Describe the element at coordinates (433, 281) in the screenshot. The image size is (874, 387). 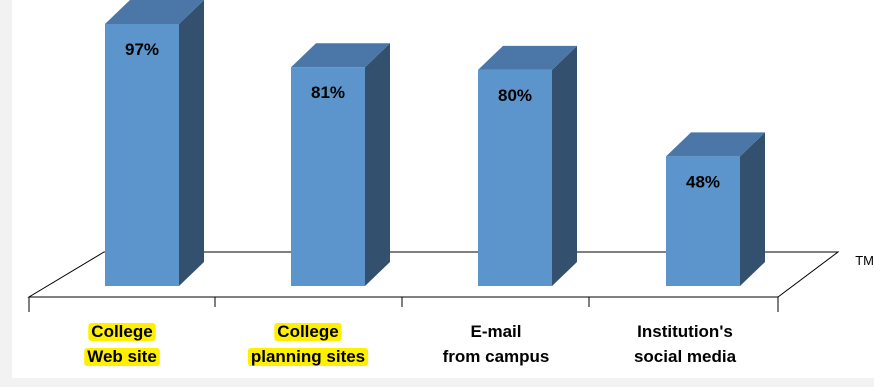
I see `chart-floor` at that location.